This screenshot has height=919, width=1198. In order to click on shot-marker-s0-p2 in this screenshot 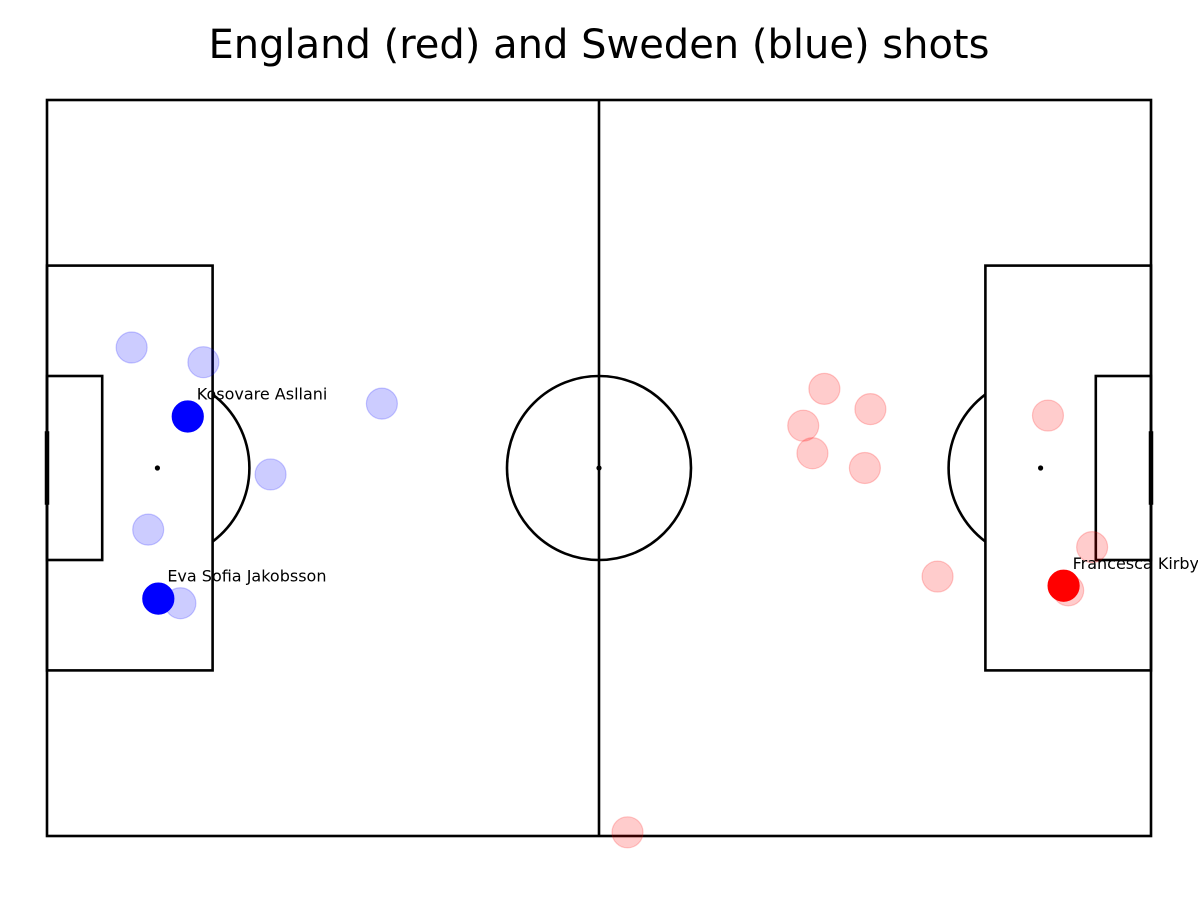, I will do `click(1048, 415)`.